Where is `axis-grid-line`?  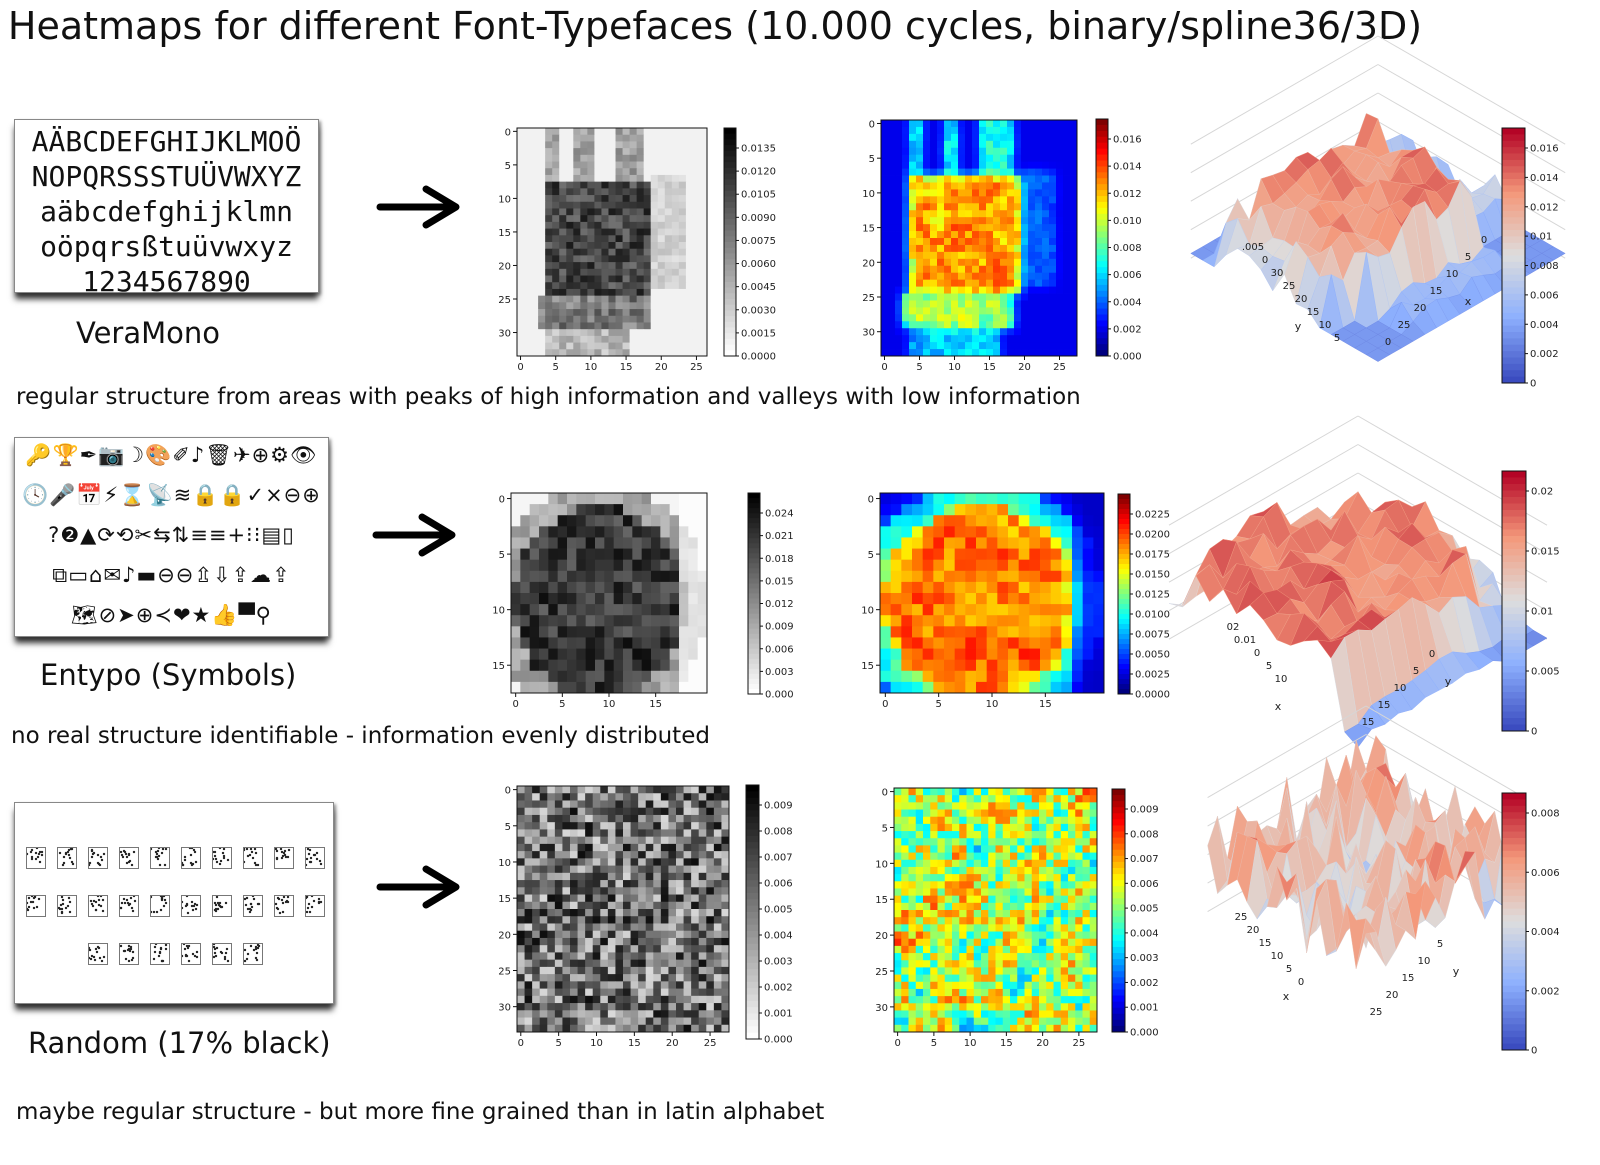
axis-grid-line is located at coordinates (1284, 147).